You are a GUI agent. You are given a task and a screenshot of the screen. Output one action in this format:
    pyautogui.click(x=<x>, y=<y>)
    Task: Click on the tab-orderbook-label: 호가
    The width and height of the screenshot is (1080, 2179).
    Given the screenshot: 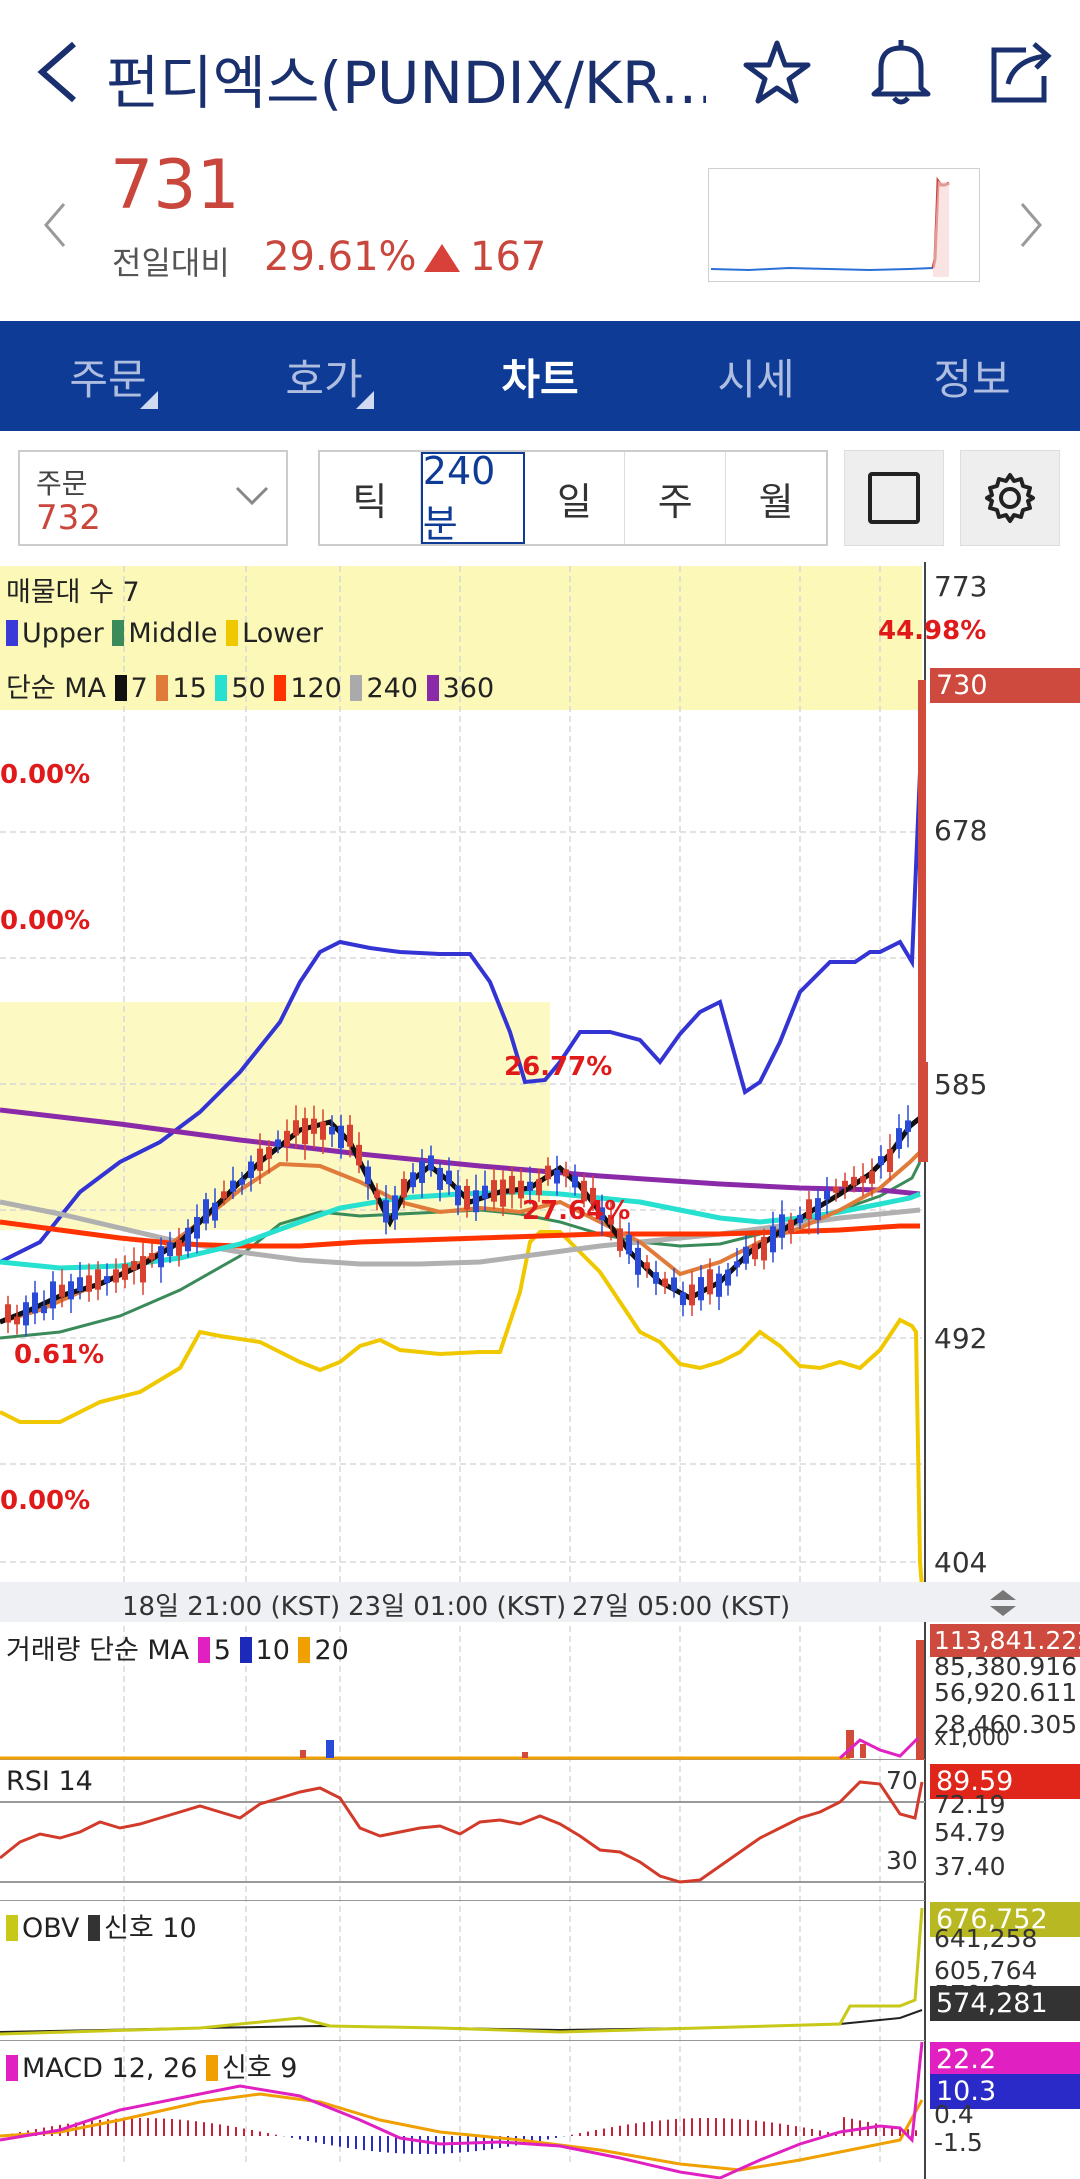 What is the action you would take?
    pyautogui.click(x=324, y=379)
    